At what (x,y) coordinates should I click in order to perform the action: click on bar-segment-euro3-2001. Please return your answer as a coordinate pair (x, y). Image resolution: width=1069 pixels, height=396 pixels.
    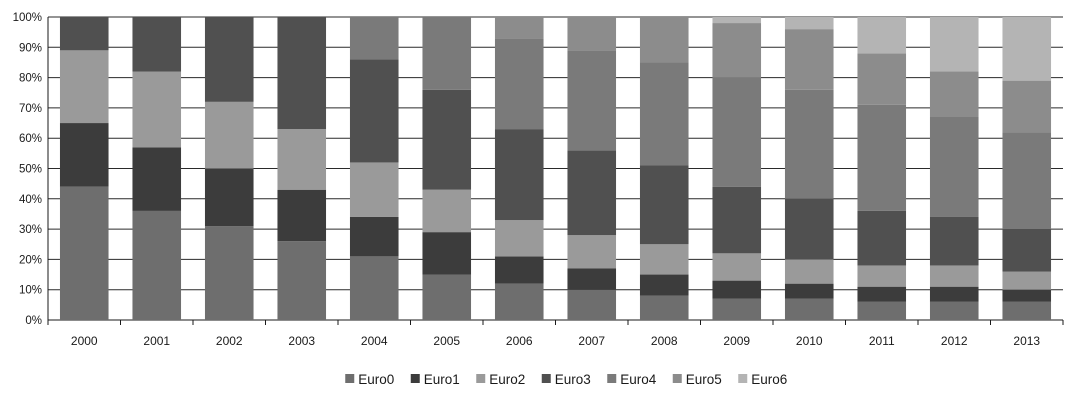
    Looking at the image, I should click on (157, 44).